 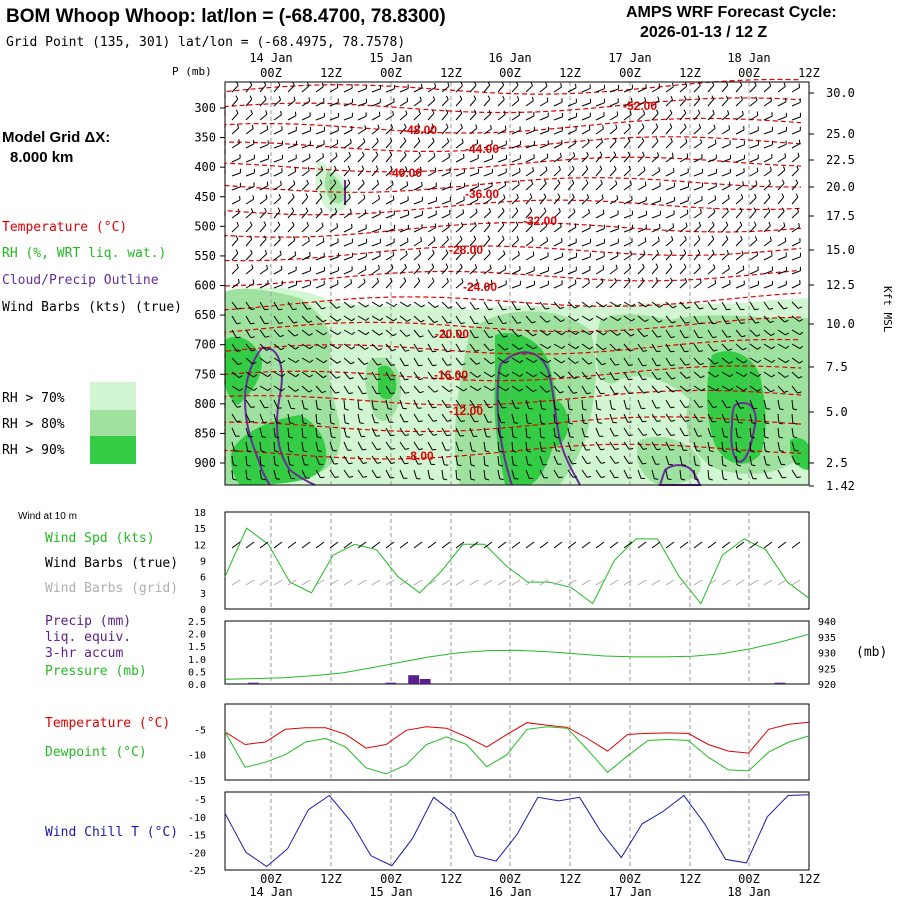 I want to click on rh90-region, so click(x=387, y=382).